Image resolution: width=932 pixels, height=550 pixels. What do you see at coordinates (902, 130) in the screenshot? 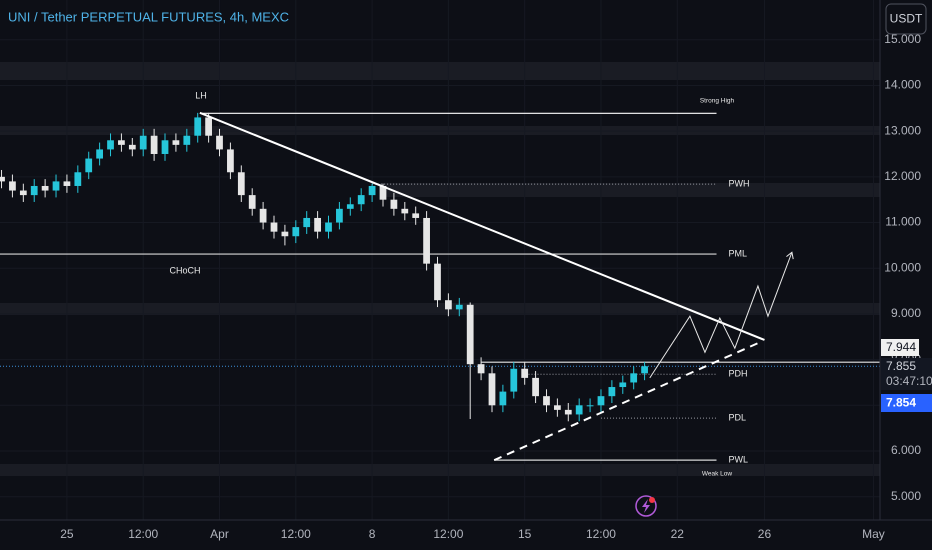
I see `y-tick-label: 13.000` at bounding box center [902, 130].